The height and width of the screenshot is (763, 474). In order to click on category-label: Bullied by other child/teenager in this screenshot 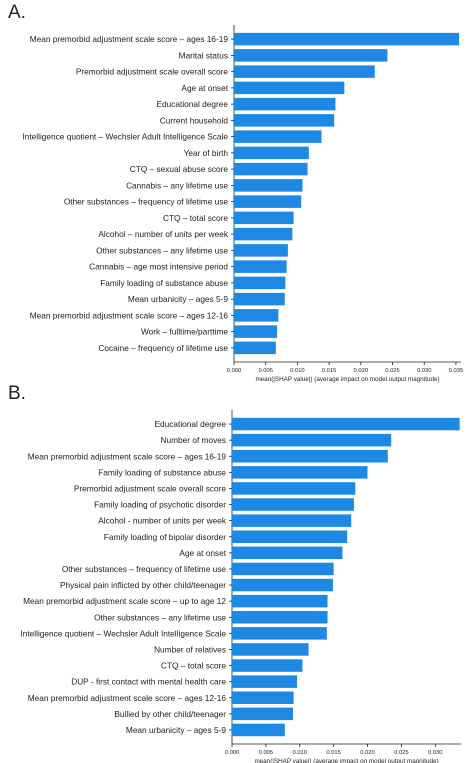, I will do `click(170, 714)`.